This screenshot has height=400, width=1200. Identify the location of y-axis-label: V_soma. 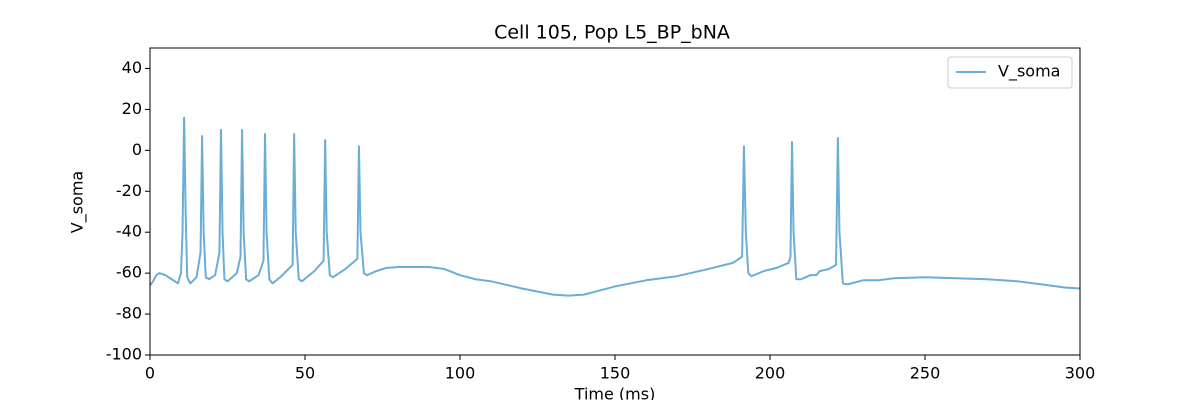
(78, 202).